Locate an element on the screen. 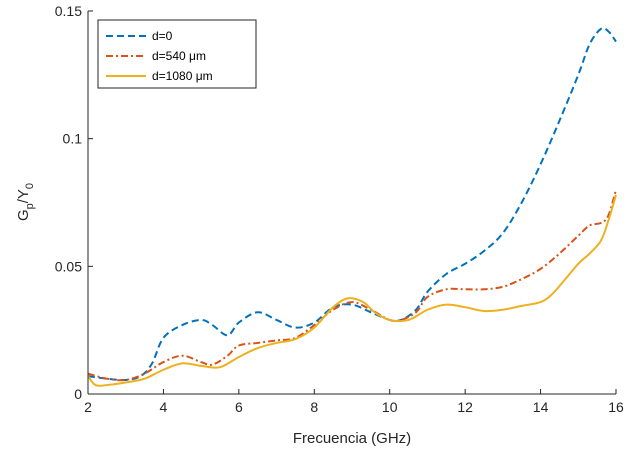 This screenshot has height=454, width=639. y-axis-label-sub2: 0 is located at coordinates (30, 186).